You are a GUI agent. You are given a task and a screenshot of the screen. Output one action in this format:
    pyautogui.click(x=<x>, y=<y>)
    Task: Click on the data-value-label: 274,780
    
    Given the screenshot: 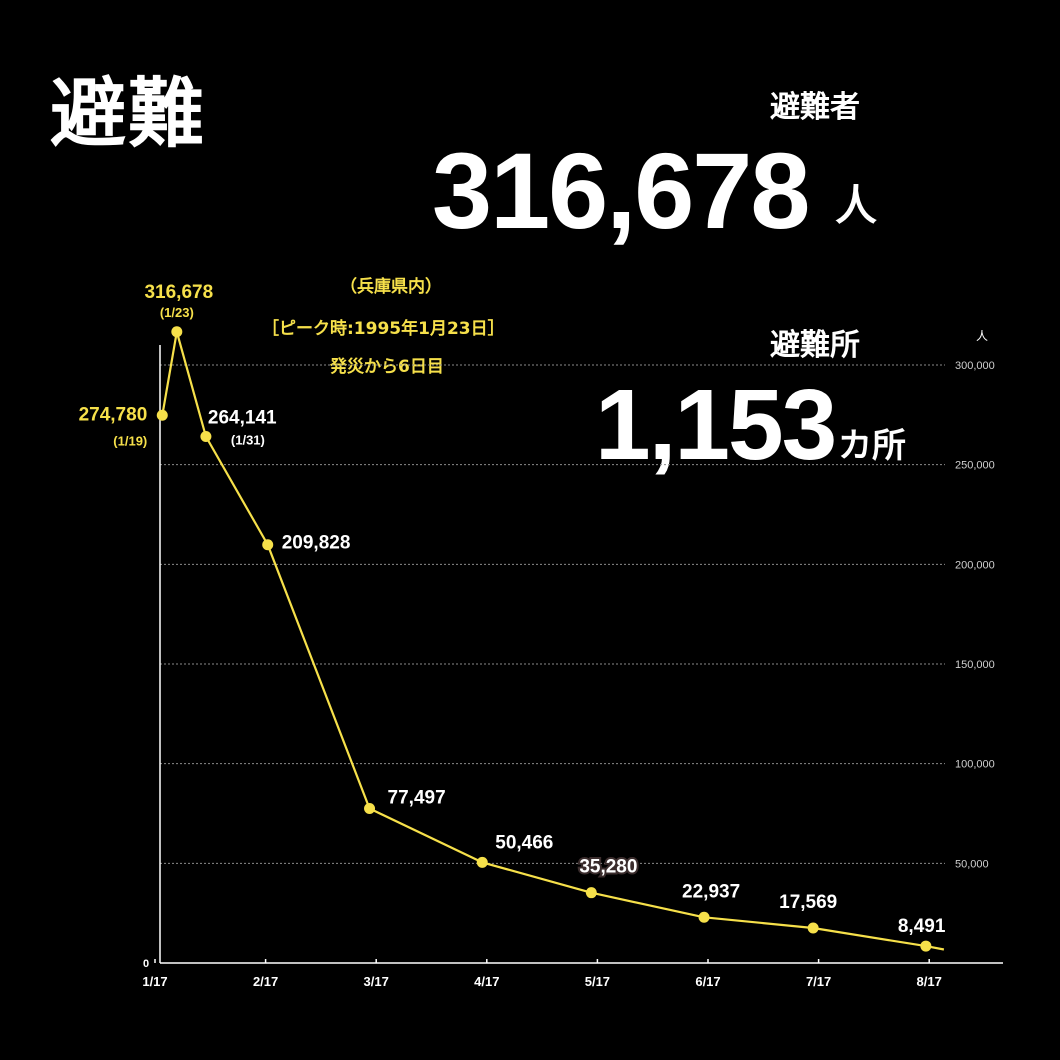 What is the action you would take?
    pyautogui.click(x=113, y=414)
    